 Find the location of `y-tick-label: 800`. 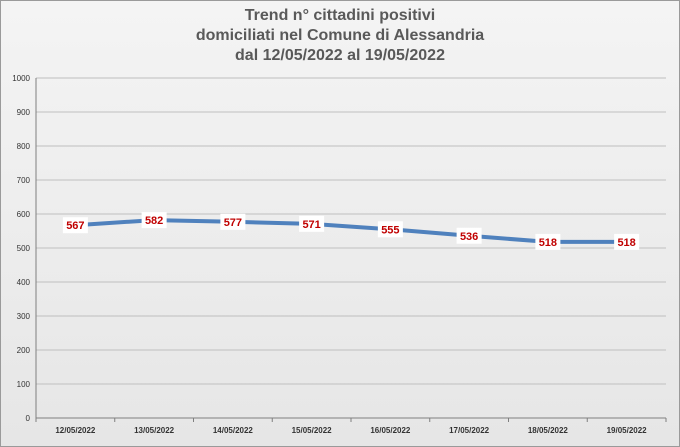

y-tick-label: 800 is located at coordinates (24, 146).